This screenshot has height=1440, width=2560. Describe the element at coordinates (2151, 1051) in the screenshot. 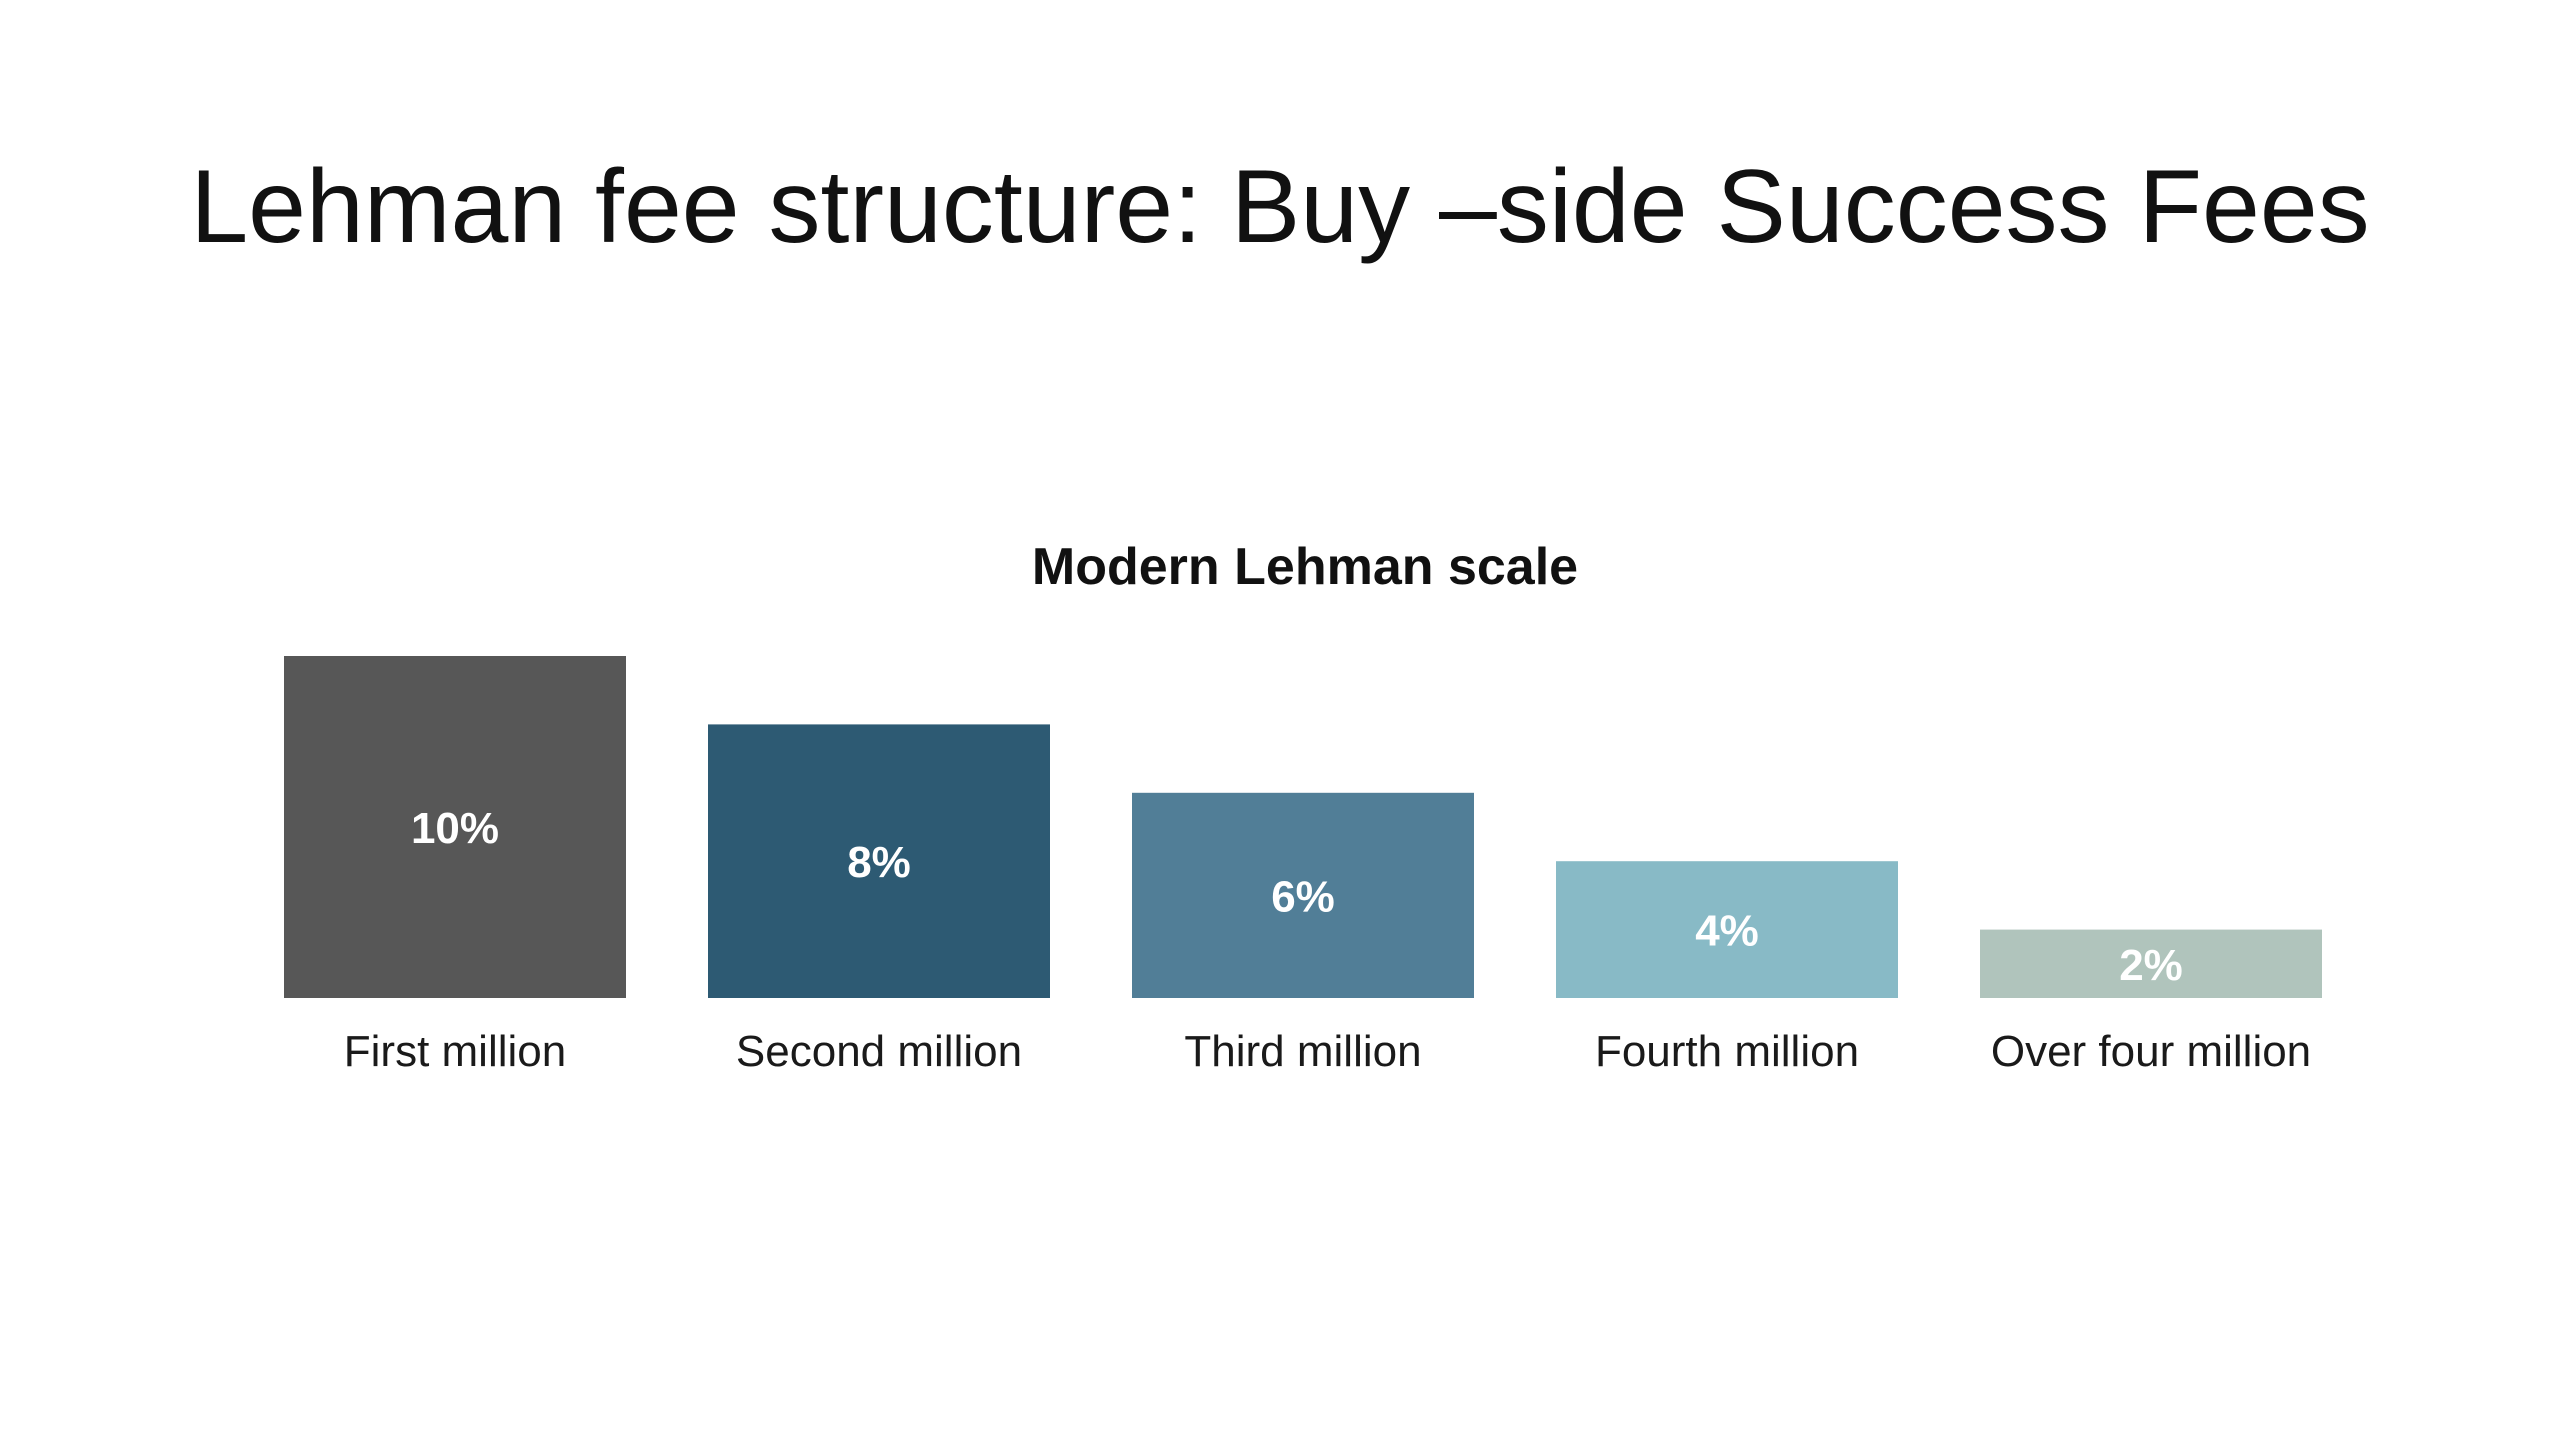

I see `category-label-5: Over four million` at that location.